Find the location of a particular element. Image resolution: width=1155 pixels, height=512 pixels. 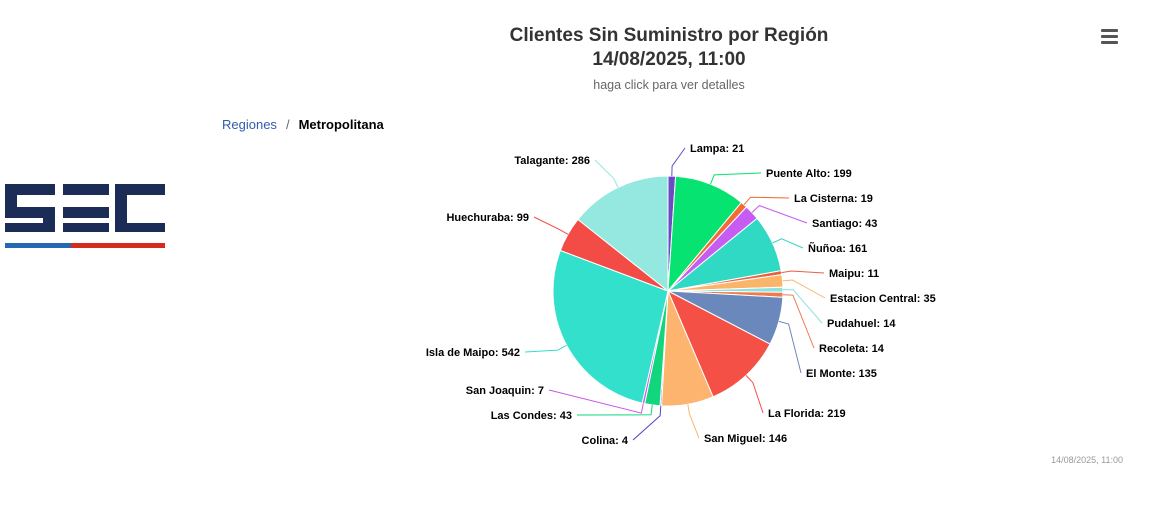

data-label-las-condes: Las Condes: 43 is located at coordinates (531, 416).